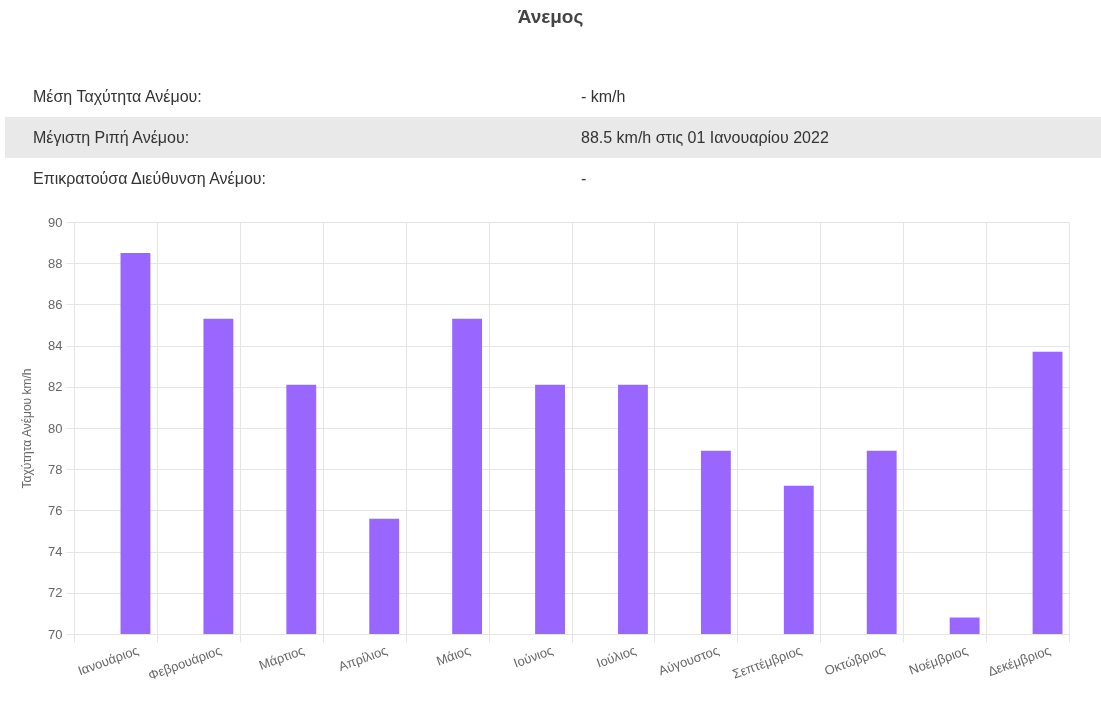 The width and height of the screenshot is (1101, 709). What do you see at coordinates (55, 634) in the screenshot?
I see `y-tick-label: 70` at bounding box center [55, 634].